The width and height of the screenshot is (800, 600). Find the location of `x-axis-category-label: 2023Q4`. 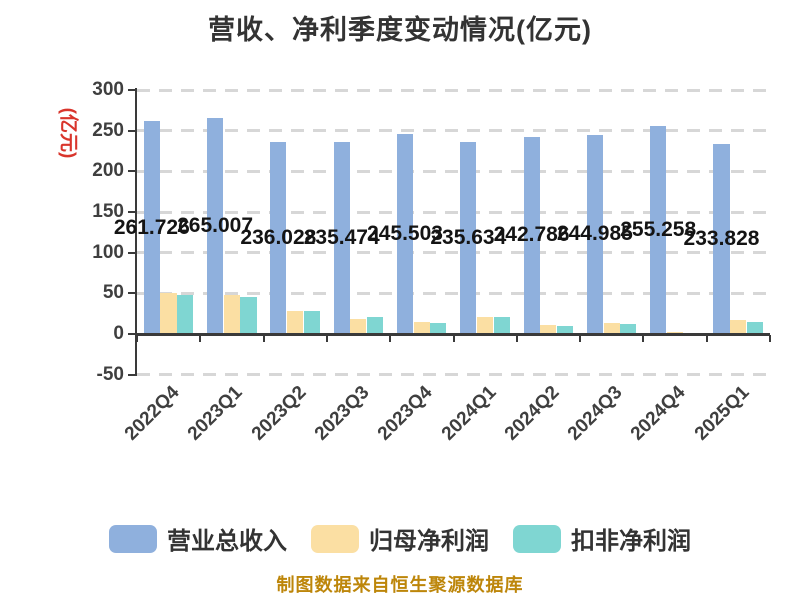

x-axis-category-label: 2023Q4 is located at coordinates (405, 413).